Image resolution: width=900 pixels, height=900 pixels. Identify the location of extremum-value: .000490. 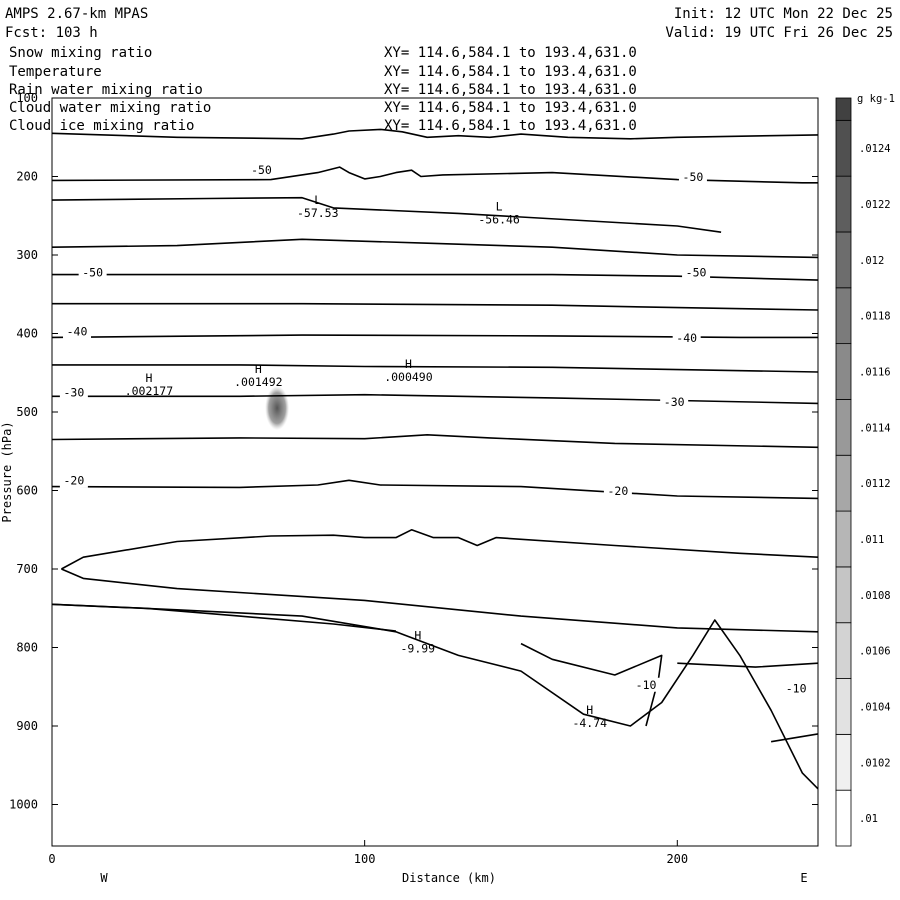
(408, 377).